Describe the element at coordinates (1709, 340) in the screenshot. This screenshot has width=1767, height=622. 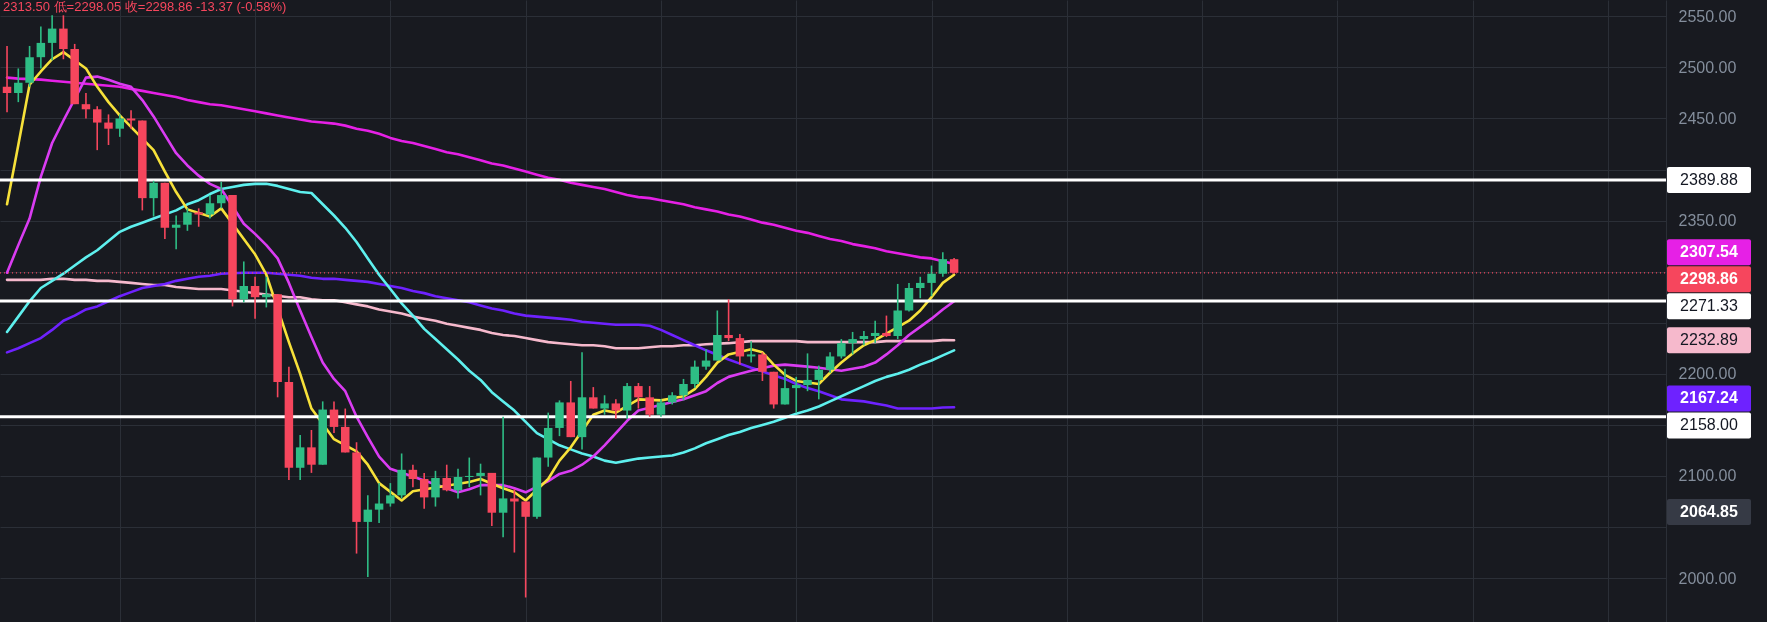
I see `text: 2232.89` at that location.